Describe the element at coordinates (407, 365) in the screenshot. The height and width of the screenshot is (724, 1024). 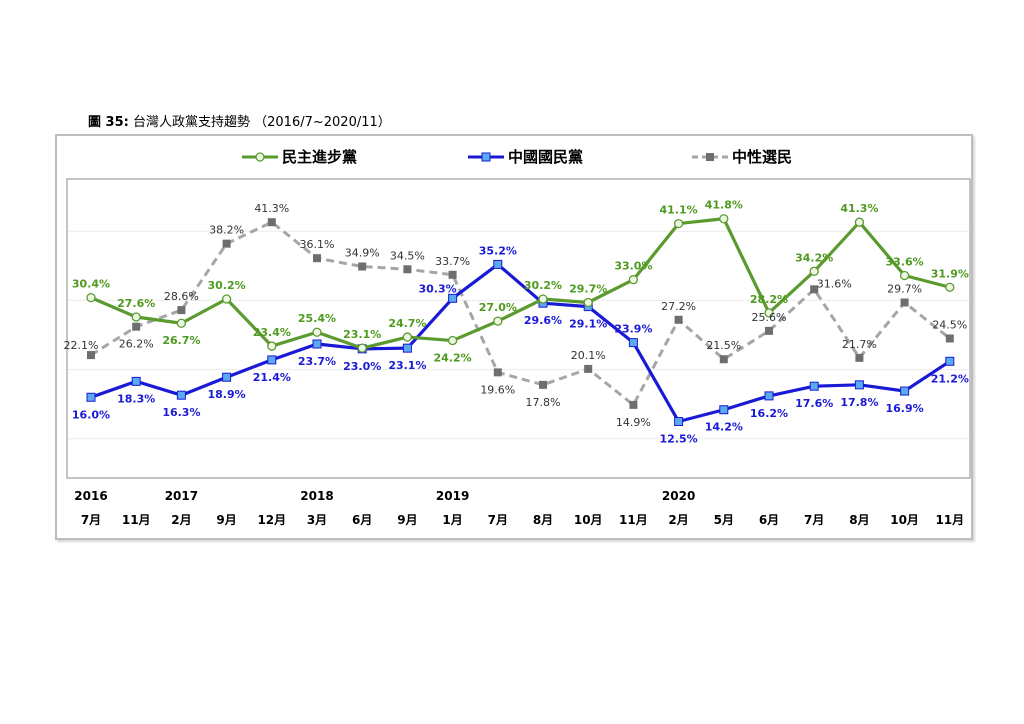
I see `data-label: 23.1%` at that location.